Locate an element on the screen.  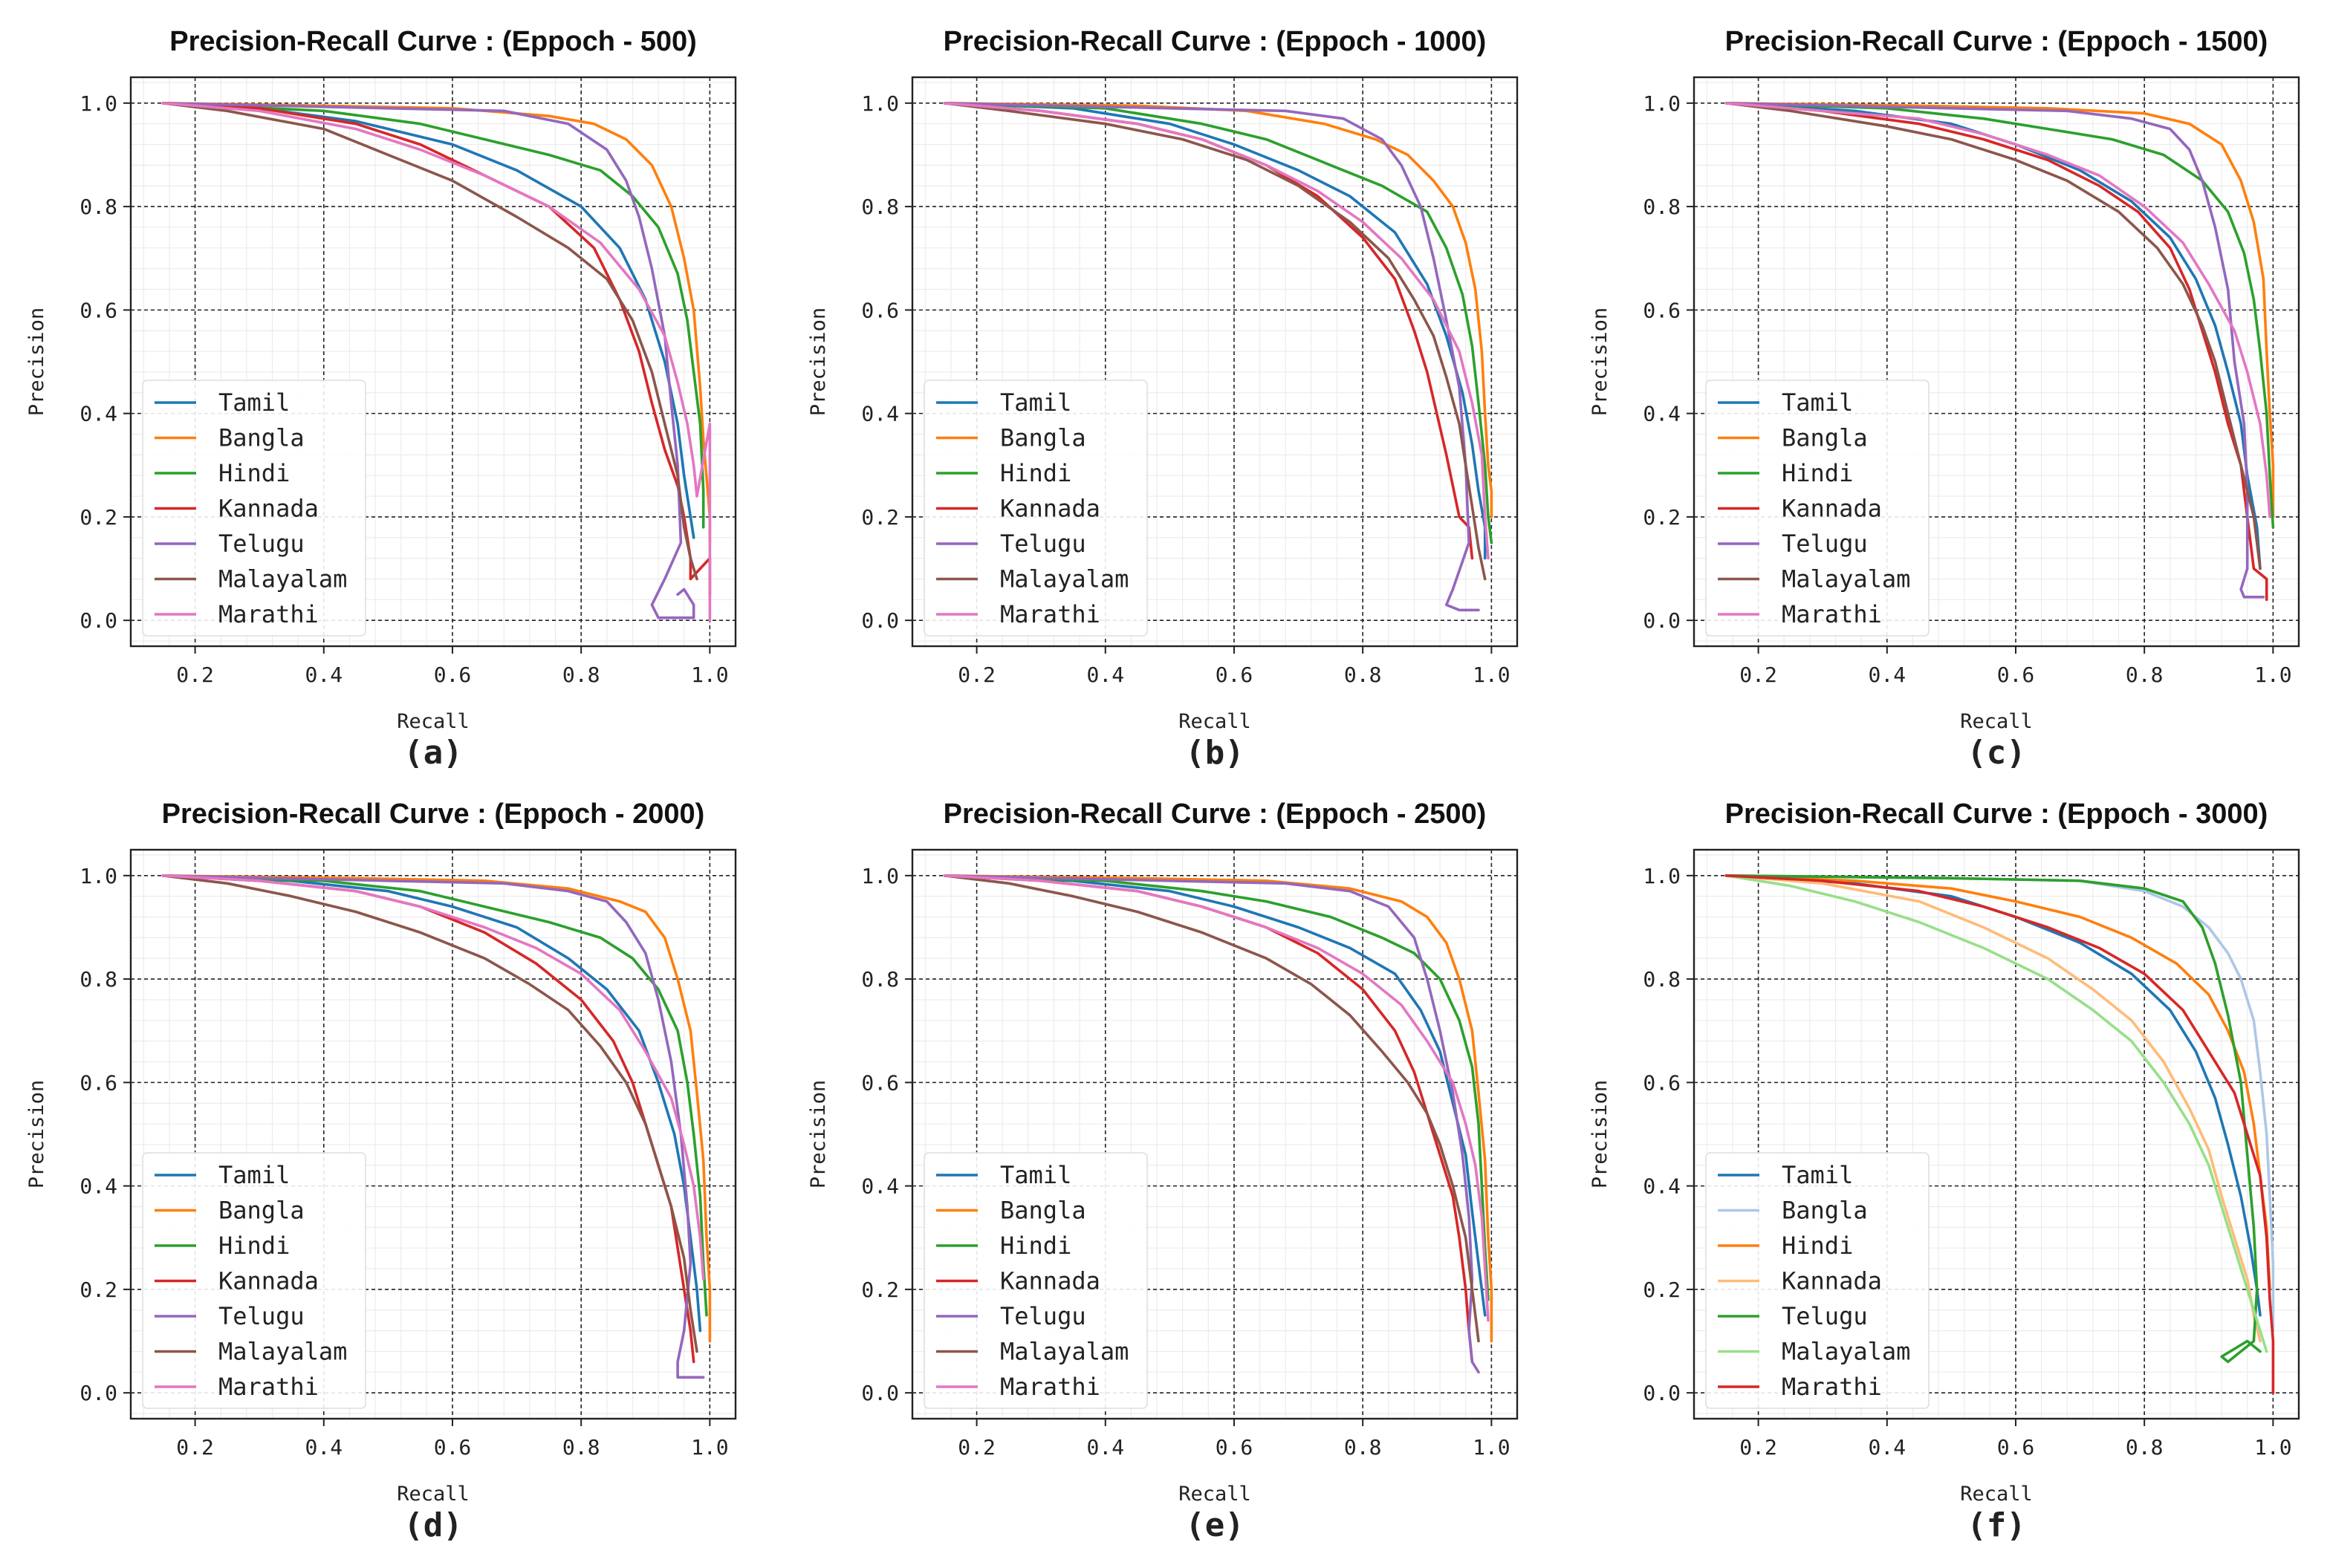
legend-label: Telugu is located at coordinates (261, 544).